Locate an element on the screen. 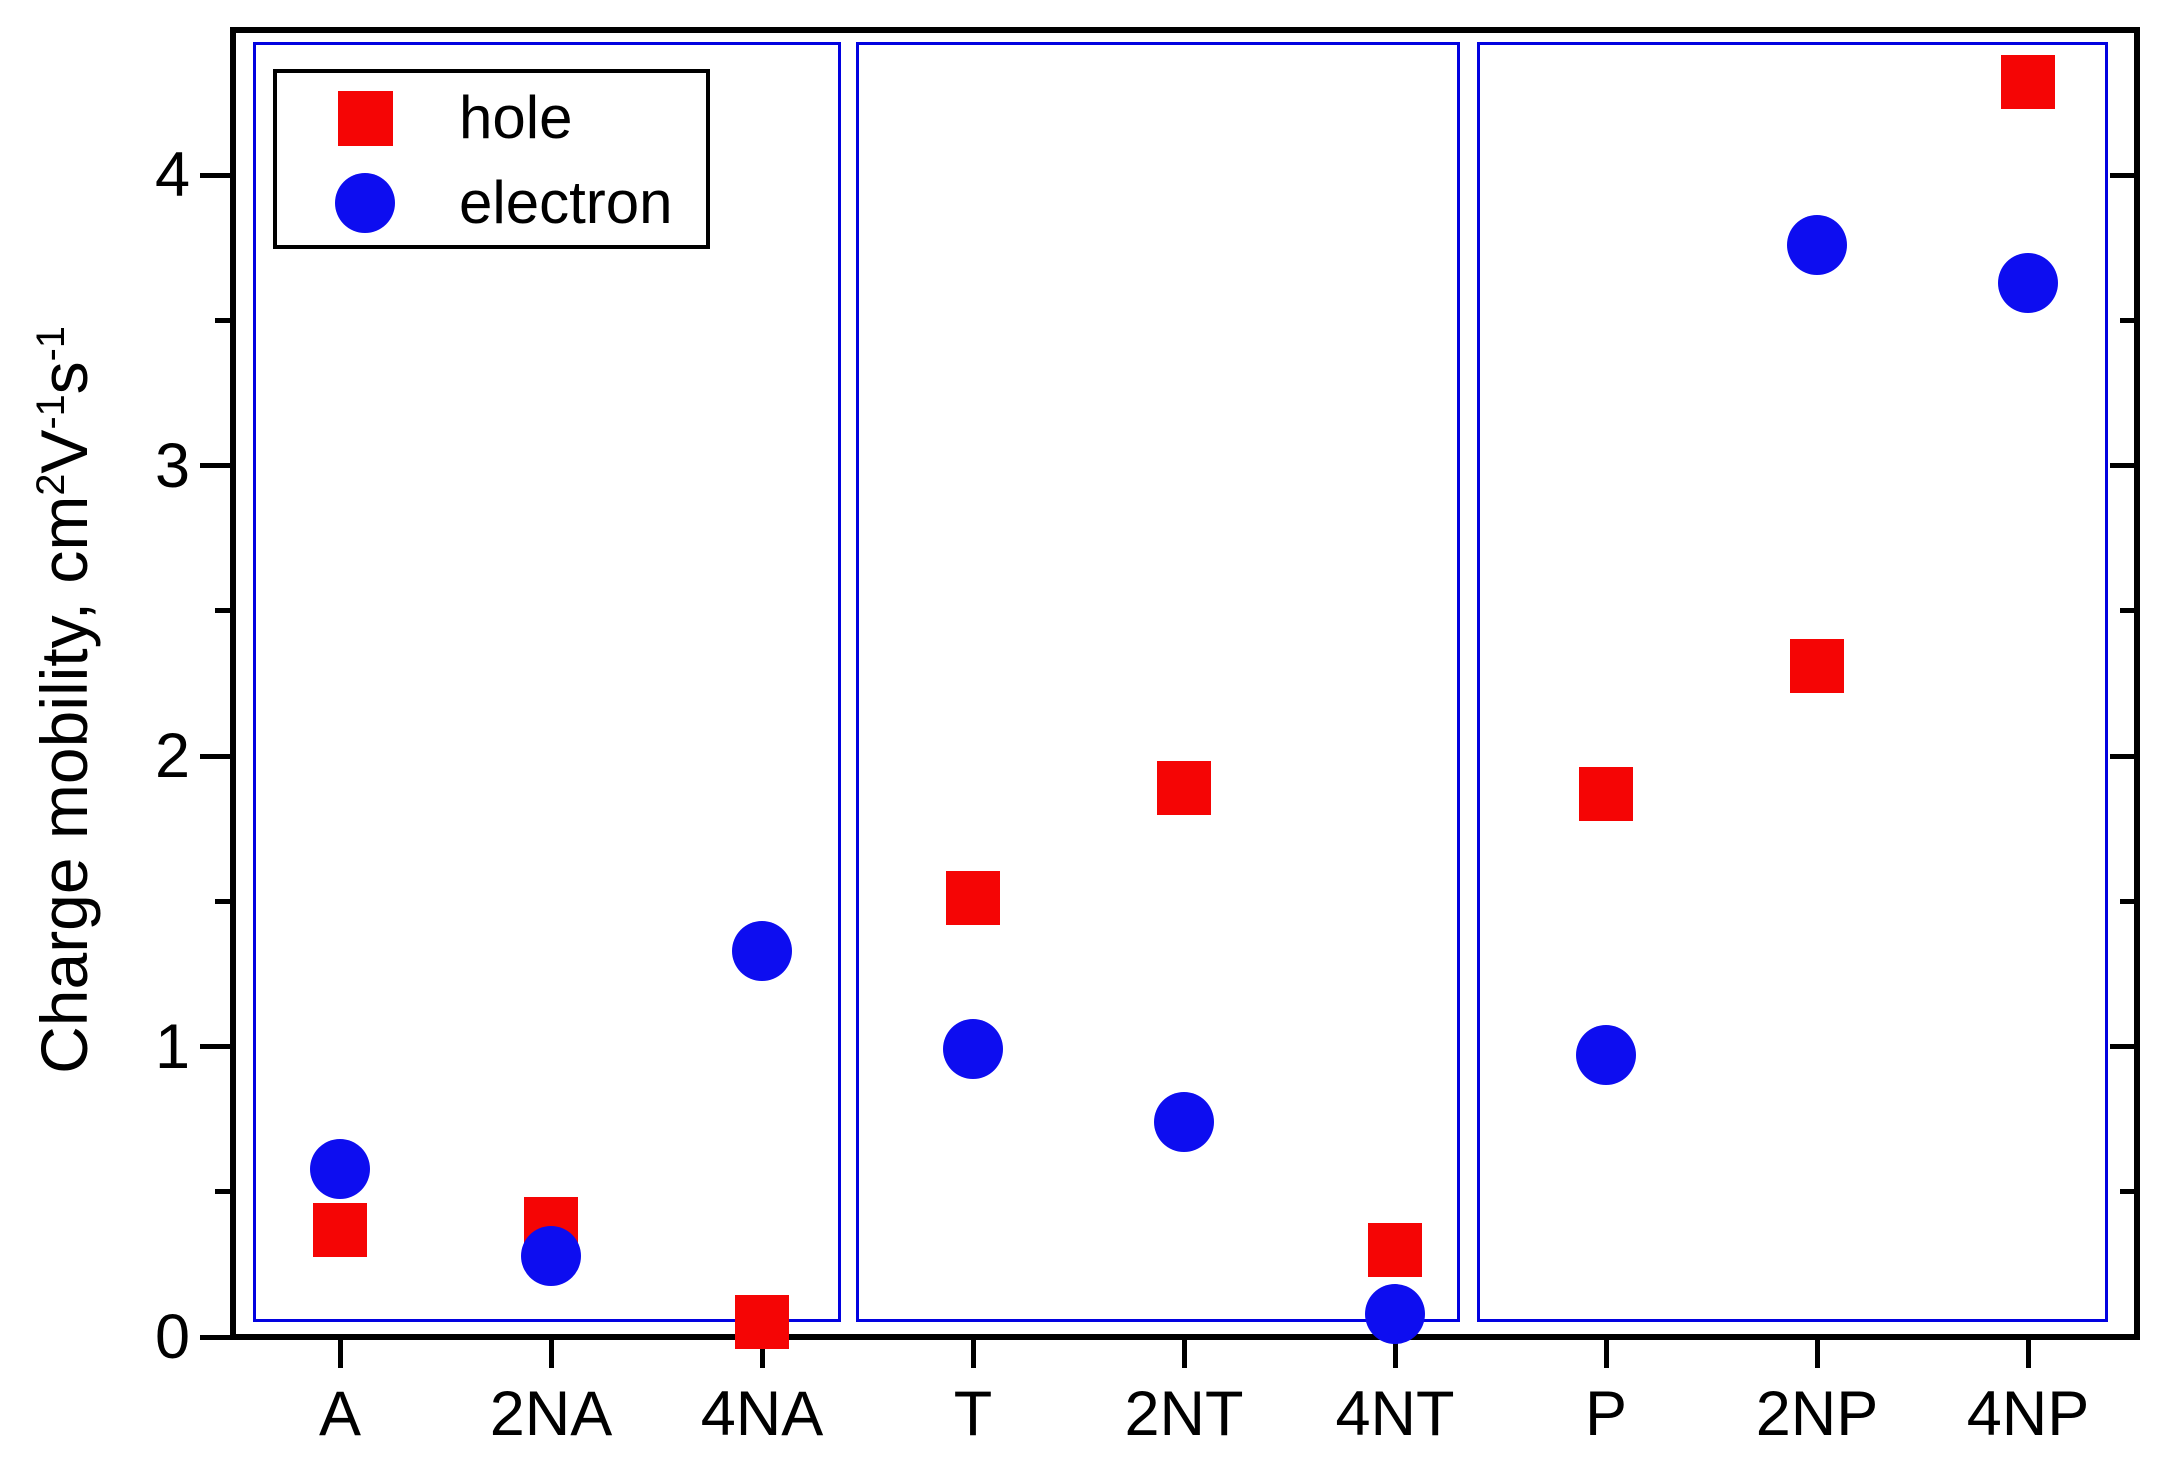 The width and height of the screenshot is (2172, 1470). marker-hole-A is located at coordinates (340, 1229).